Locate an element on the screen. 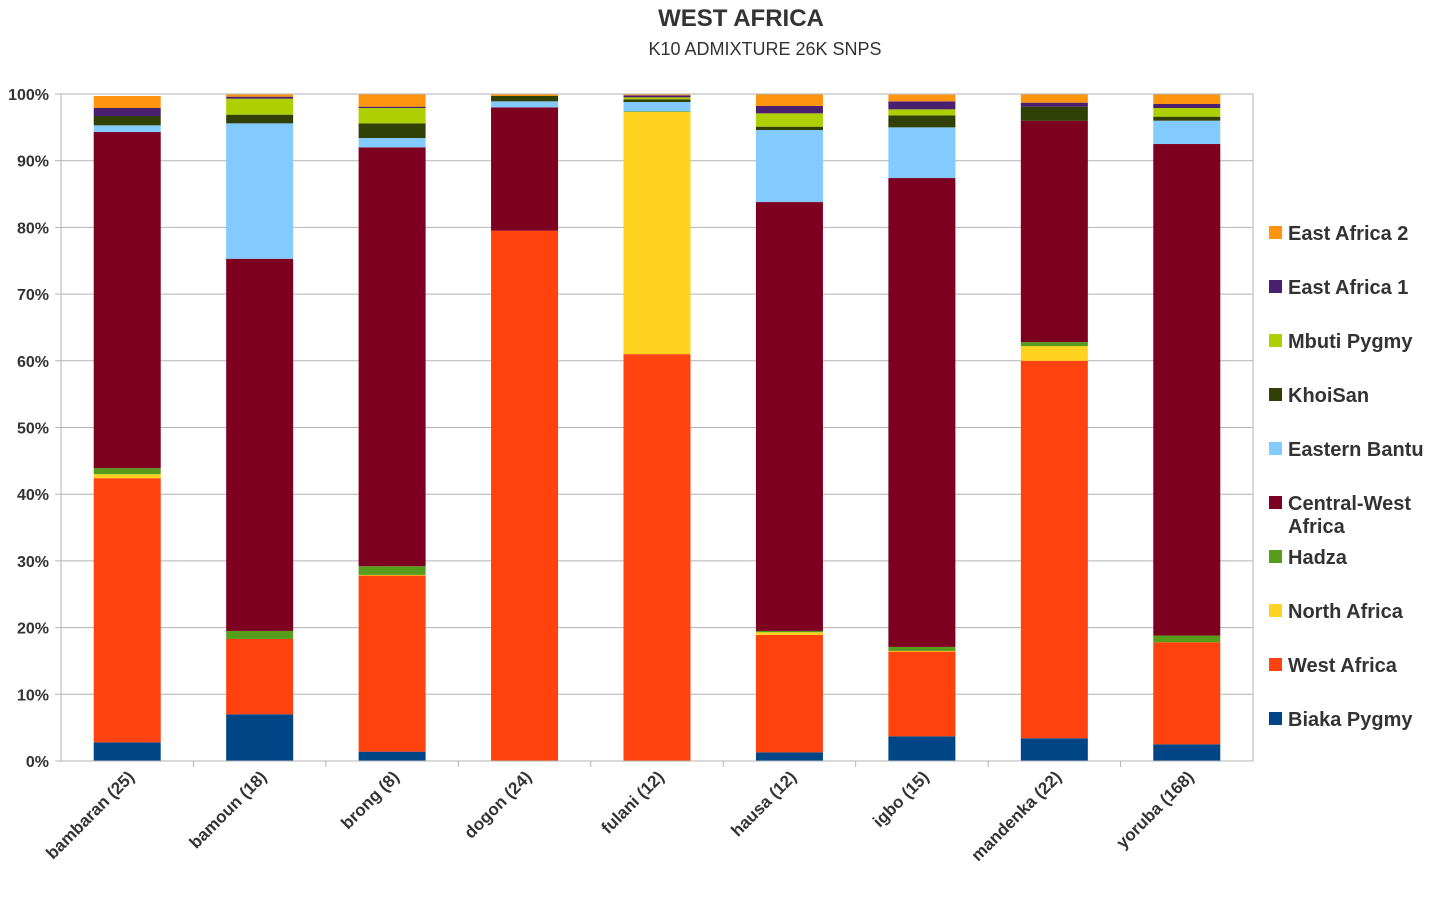  bar-segment: Eastern Bantu: 1.4% is located at coordinates (657, 107).